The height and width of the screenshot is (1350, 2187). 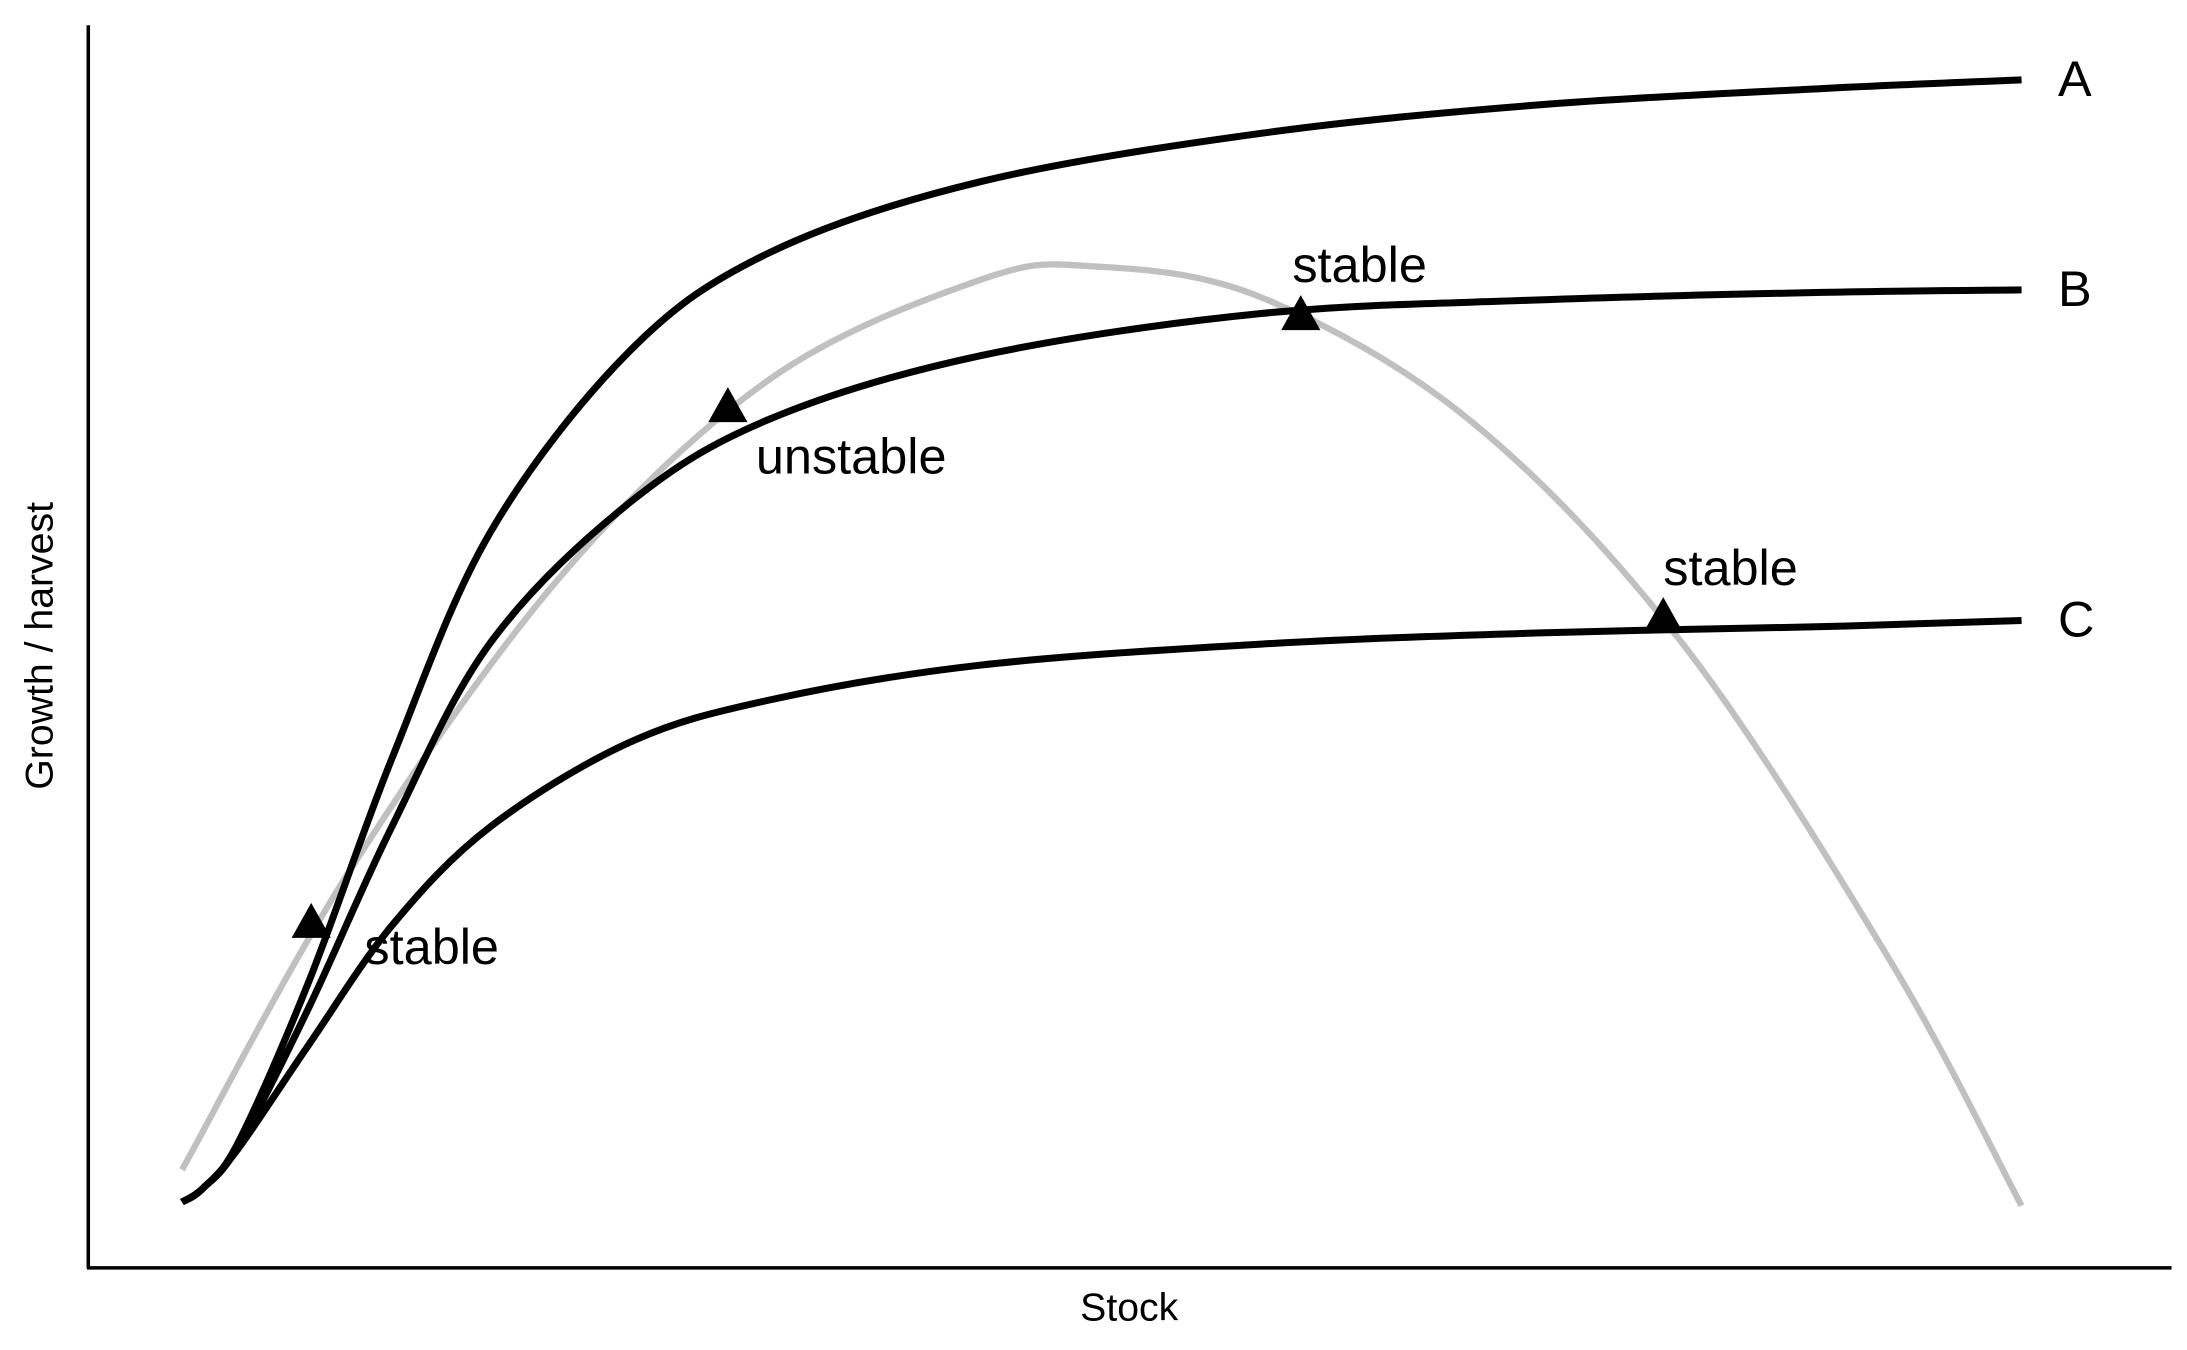 I want to click on series-label: C, so click(x=2076, y=619).